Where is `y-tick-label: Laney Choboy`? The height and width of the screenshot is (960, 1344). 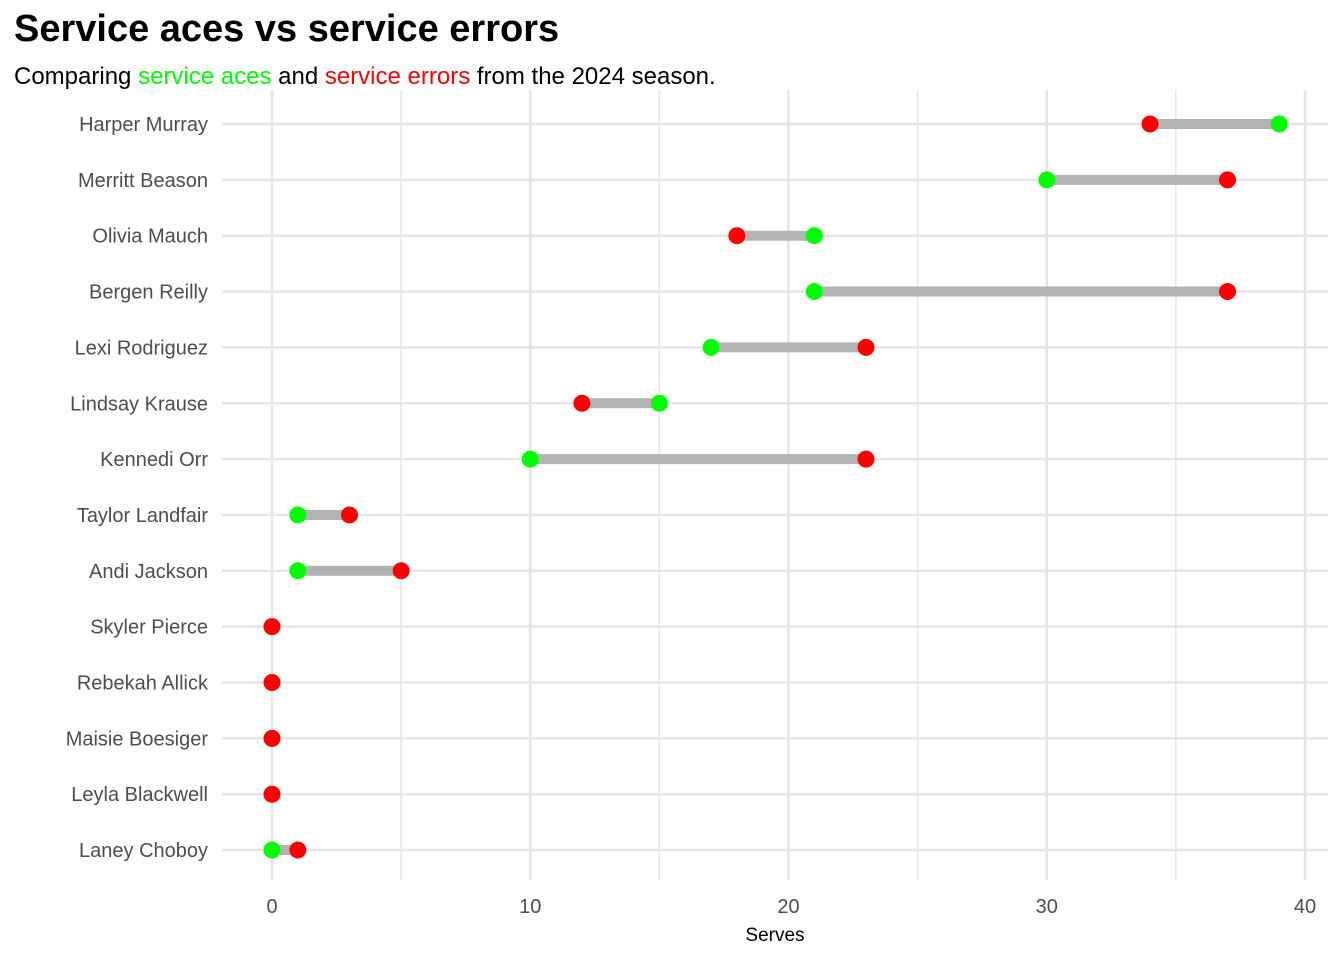
y-tick-label: Laney Choboy is located at coordinates (143, 851).